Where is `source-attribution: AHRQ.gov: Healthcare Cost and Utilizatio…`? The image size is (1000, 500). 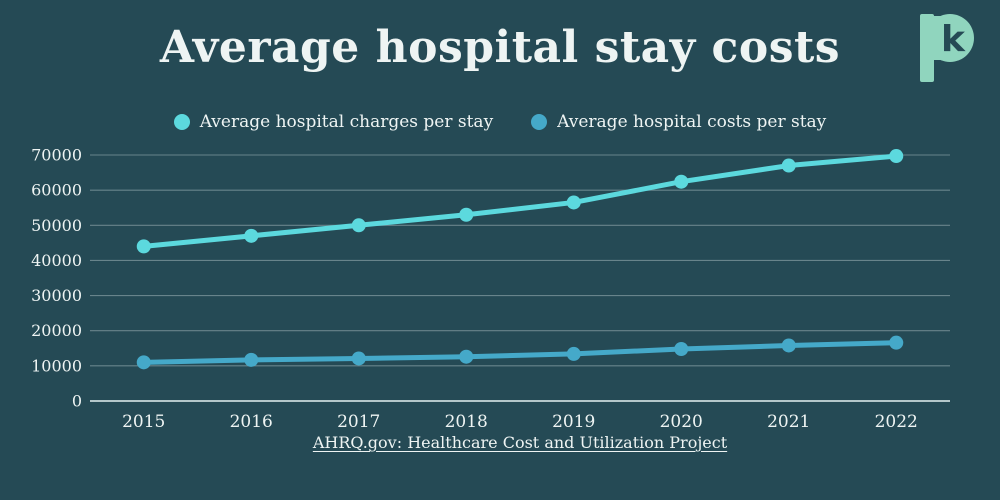 source-attribution: AHRQ.gov: Healthcare Cost and Utilizatio… is located at coordinates (520, 442).